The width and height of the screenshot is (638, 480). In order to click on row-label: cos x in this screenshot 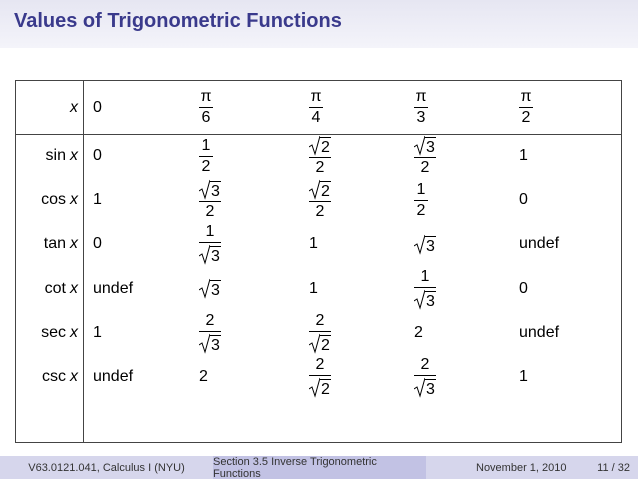, I will do `click(59, 200)`.